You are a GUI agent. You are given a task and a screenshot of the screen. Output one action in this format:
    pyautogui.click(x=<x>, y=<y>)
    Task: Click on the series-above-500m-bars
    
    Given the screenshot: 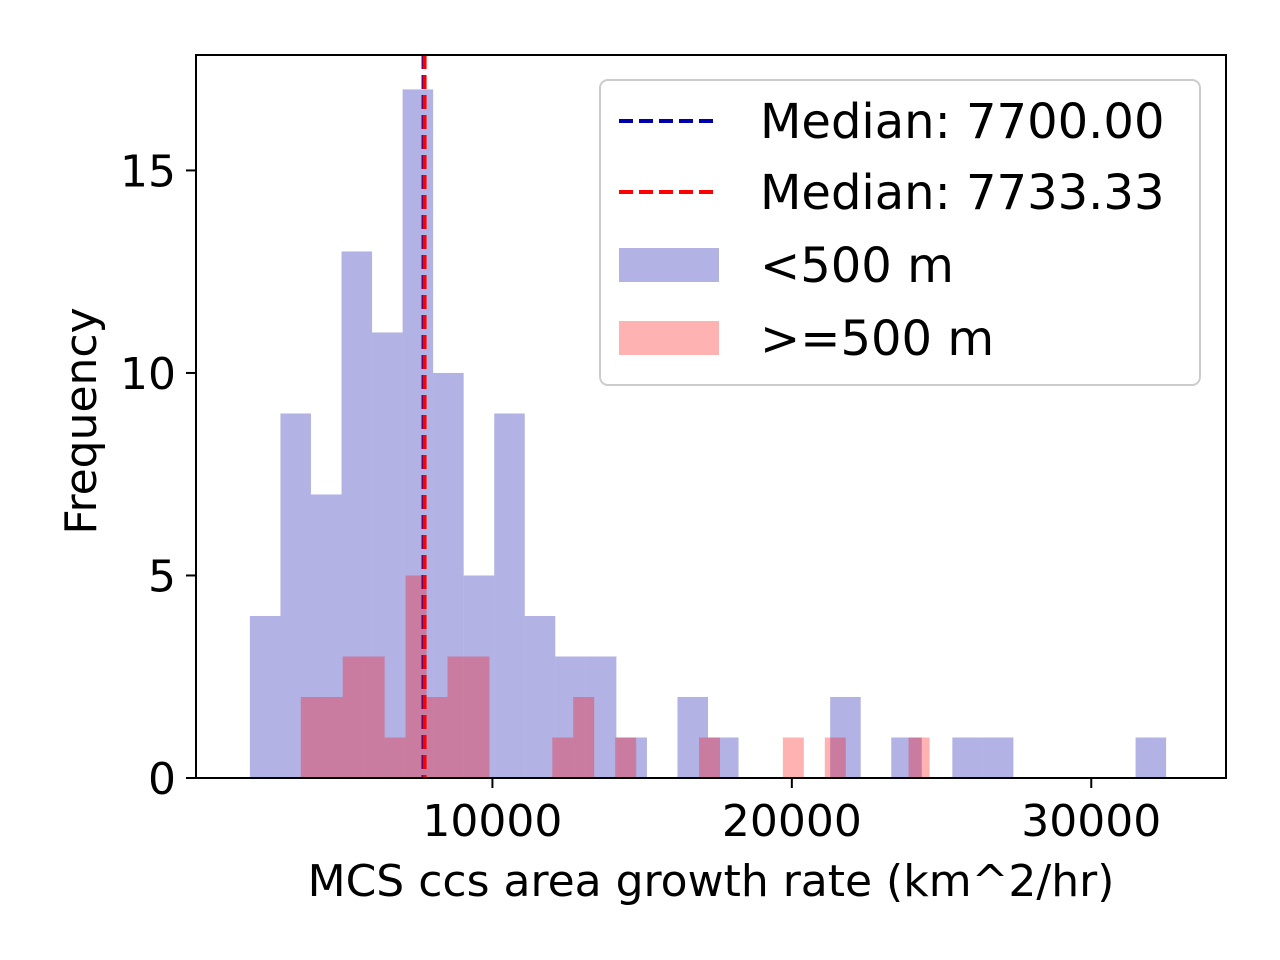 What is the action you would take?
    pyautogui.click(x=615, y=676)
    